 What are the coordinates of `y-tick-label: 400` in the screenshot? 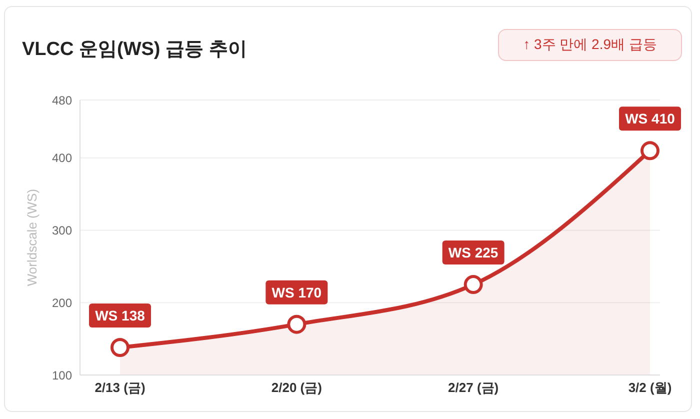 It's located at (62, 158).